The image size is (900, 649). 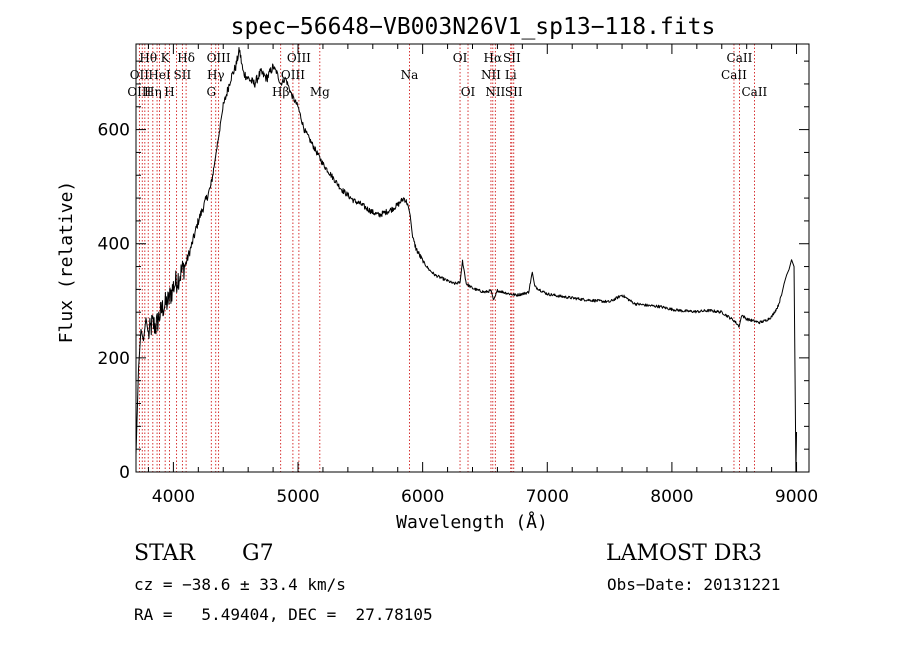 I want to click on line-label: H, so click(x=169, y=92).